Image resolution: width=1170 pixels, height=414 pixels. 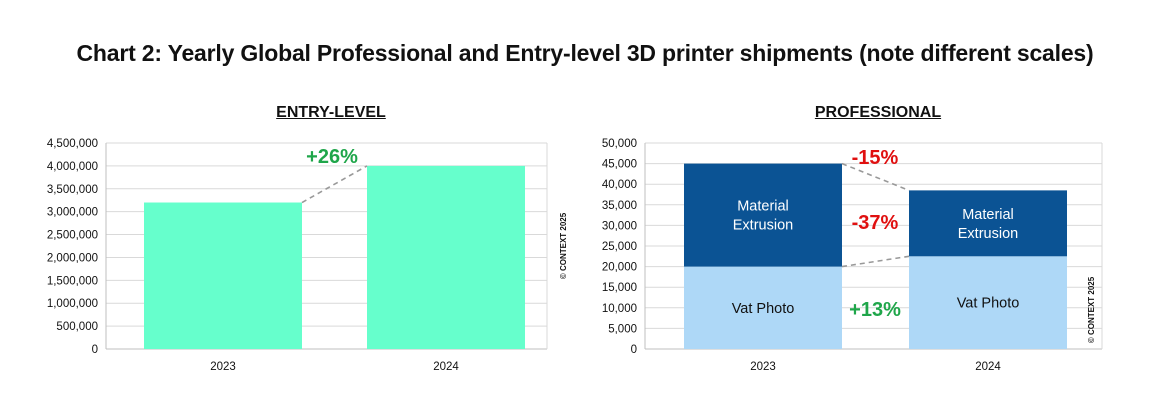 I want to click on pro-bar-material-extrusion-2023, so click(x=763, y=215).